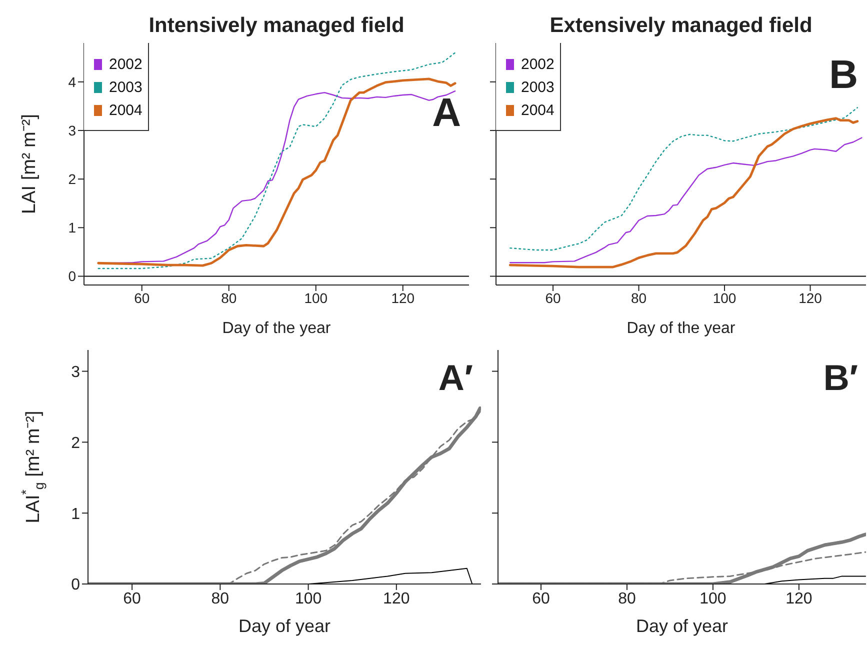 This screenshot has height=648, width=867. Describe the element at coordinates (455, 377) in the screenshot. I see `annotation: A′` at that location.